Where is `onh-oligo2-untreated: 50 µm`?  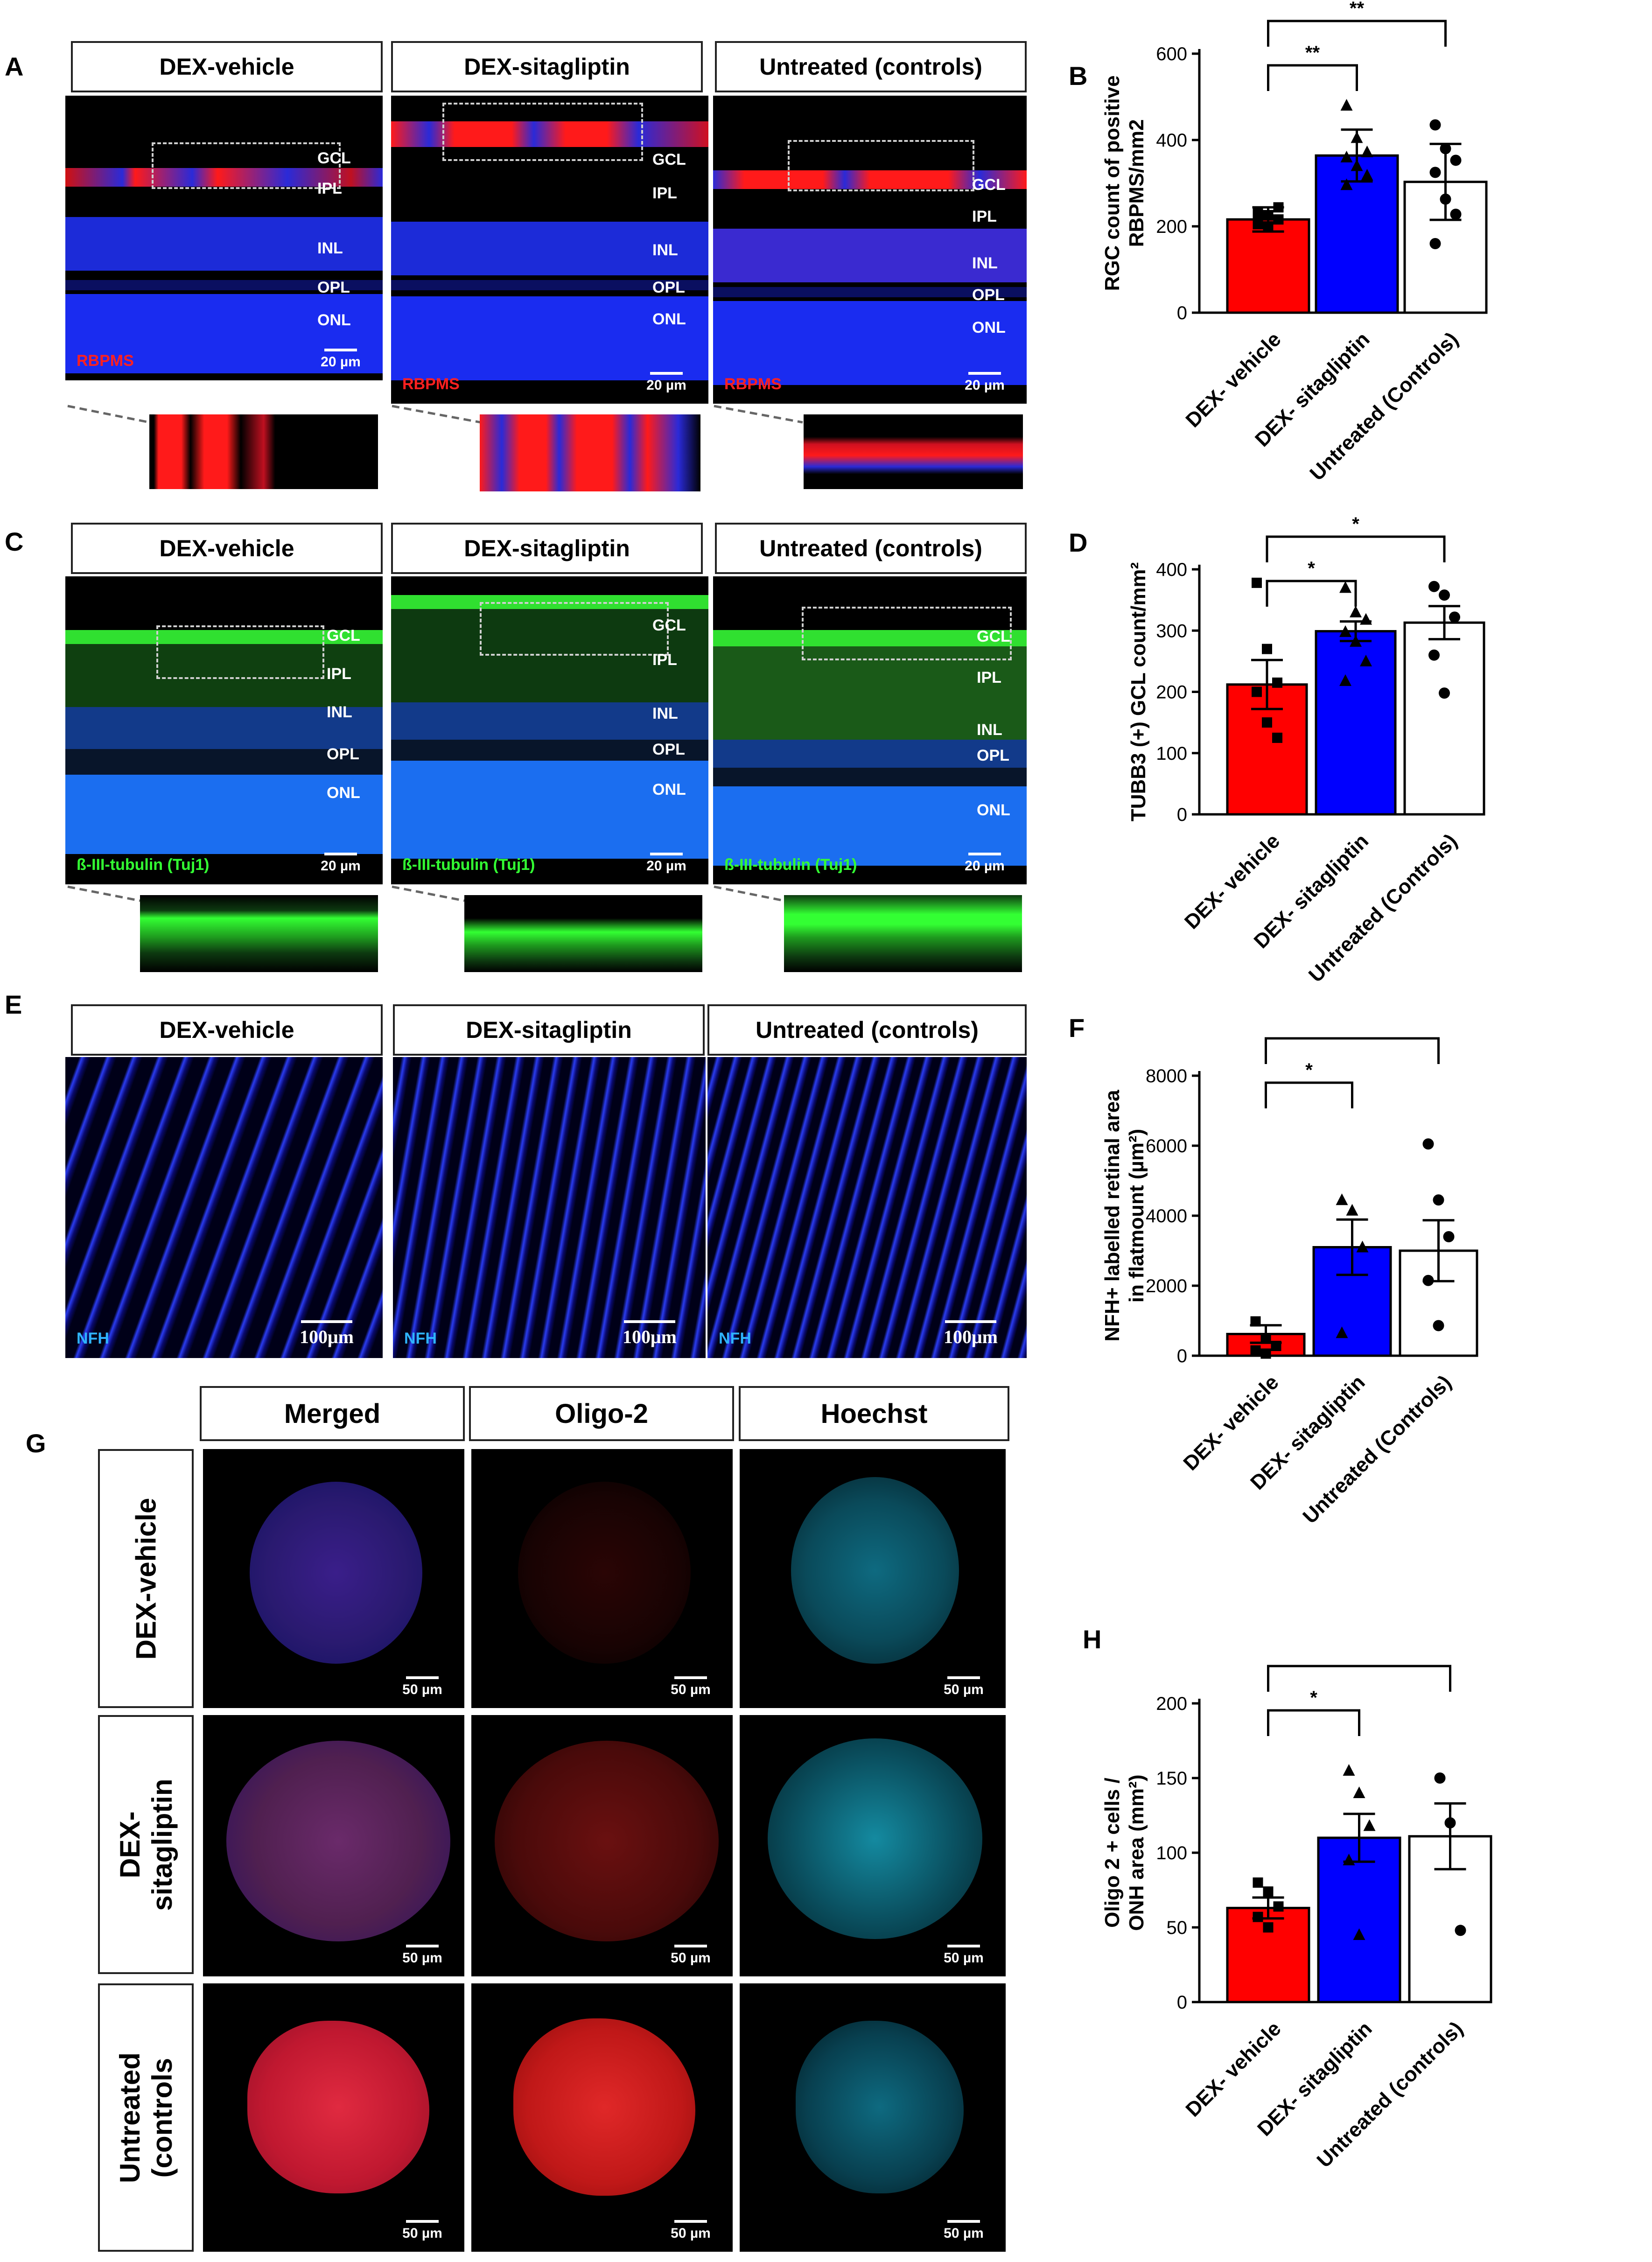
onh-oligo2-untreated: 50 µm is located at coordinates (602, 2117).